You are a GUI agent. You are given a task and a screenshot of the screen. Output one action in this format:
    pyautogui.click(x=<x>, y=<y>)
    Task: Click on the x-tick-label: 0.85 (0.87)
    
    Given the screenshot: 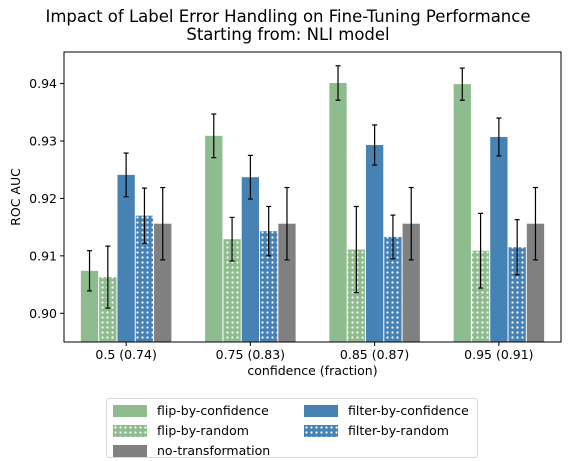 What is the action you would take?
    pyautogui.click(x=374, y=354)
    